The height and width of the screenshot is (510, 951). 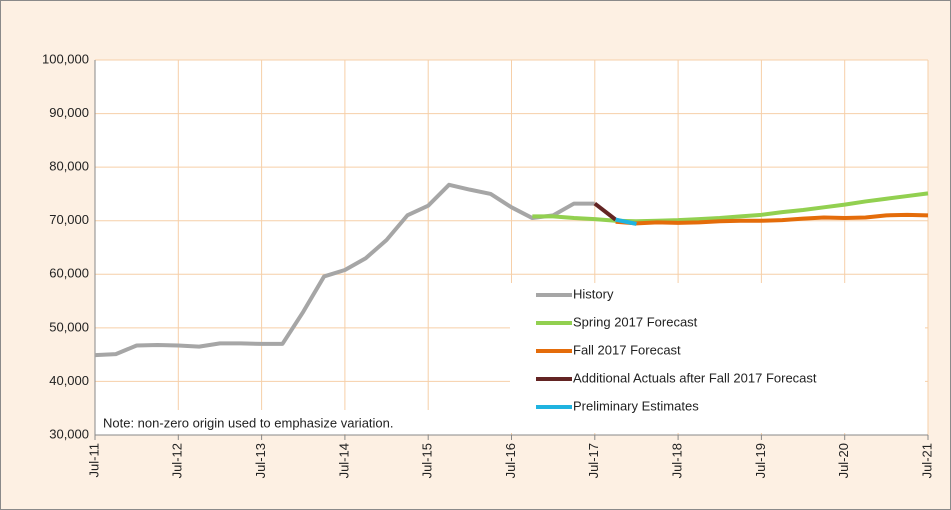 What do you see at coordinates (260, 460) in the screenshot?
I see `x-tick-label: Jul-13` at bounding box center [260, 460].